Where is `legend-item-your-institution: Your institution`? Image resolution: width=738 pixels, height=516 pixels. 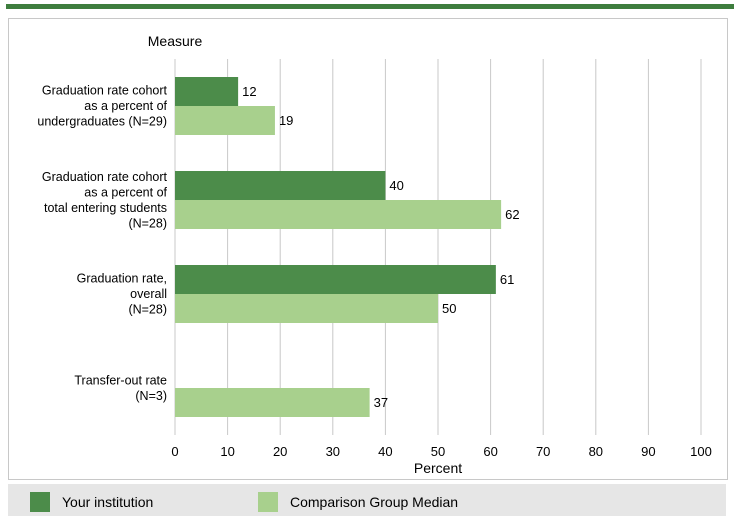
legend-item-your-institution: Your institution is located at coordinates (91, 502).